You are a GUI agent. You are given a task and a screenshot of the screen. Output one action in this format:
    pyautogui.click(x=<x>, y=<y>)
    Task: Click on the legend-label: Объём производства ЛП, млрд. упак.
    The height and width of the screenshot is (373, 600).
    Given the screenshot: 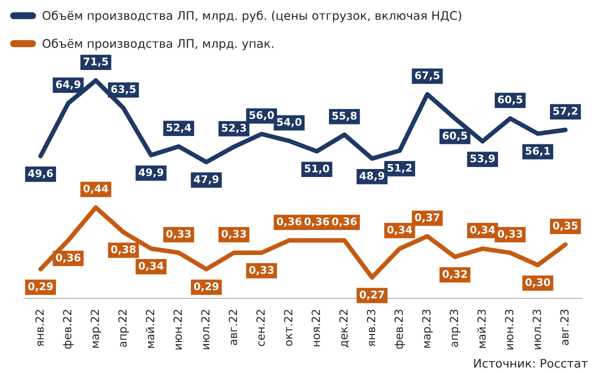 What is the action you would take?
    pyautogui.click(x=158, y=44)
    